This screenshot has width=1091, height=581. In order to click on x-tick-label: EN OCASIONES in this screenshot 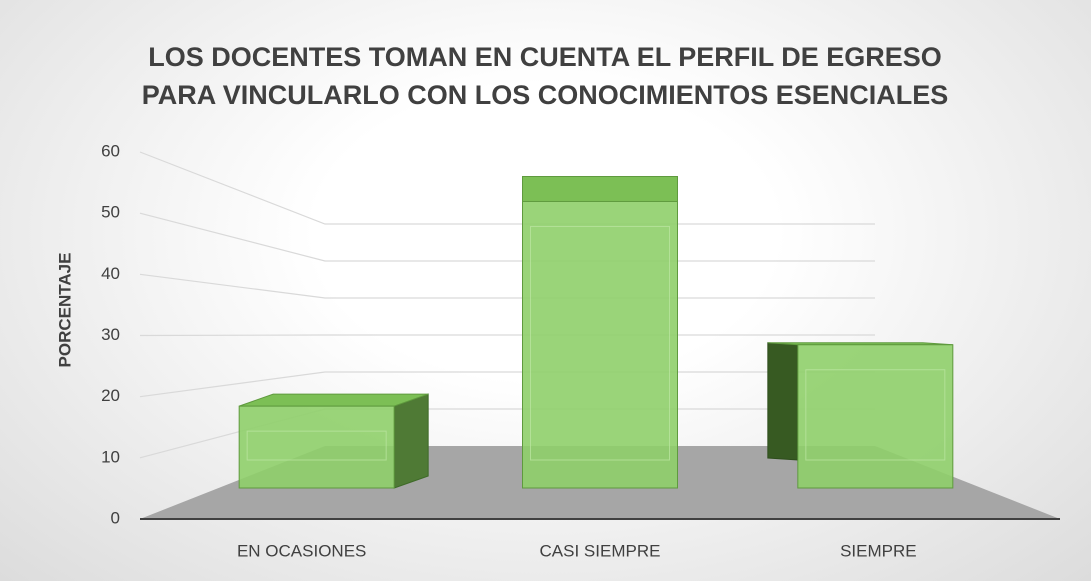, I will do `click(301, 550)`.